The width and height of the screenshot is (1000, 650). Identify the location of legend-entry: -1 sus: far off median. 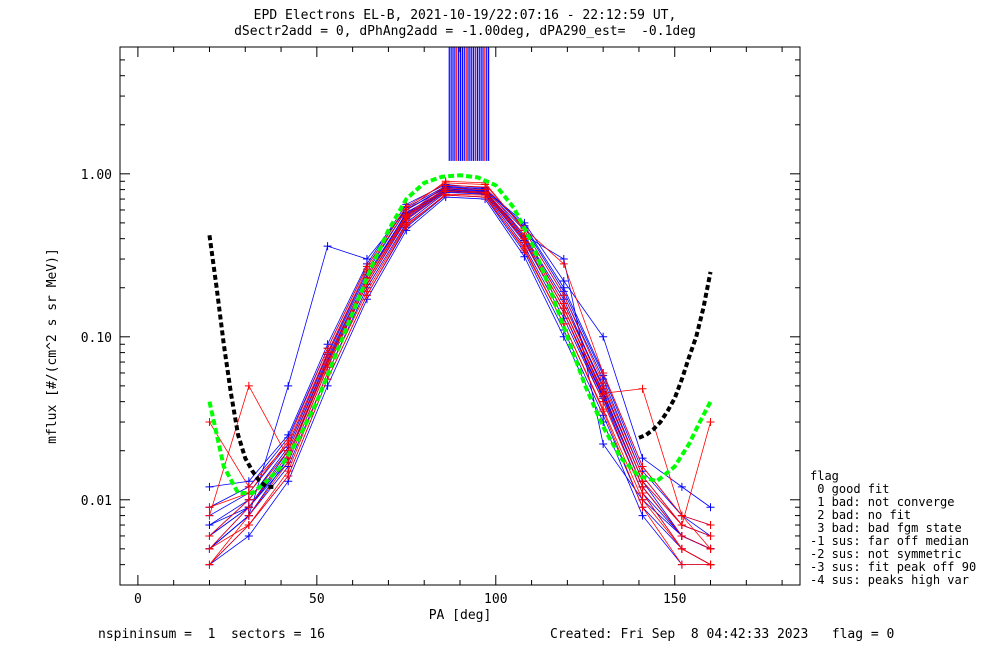
(889, 541).